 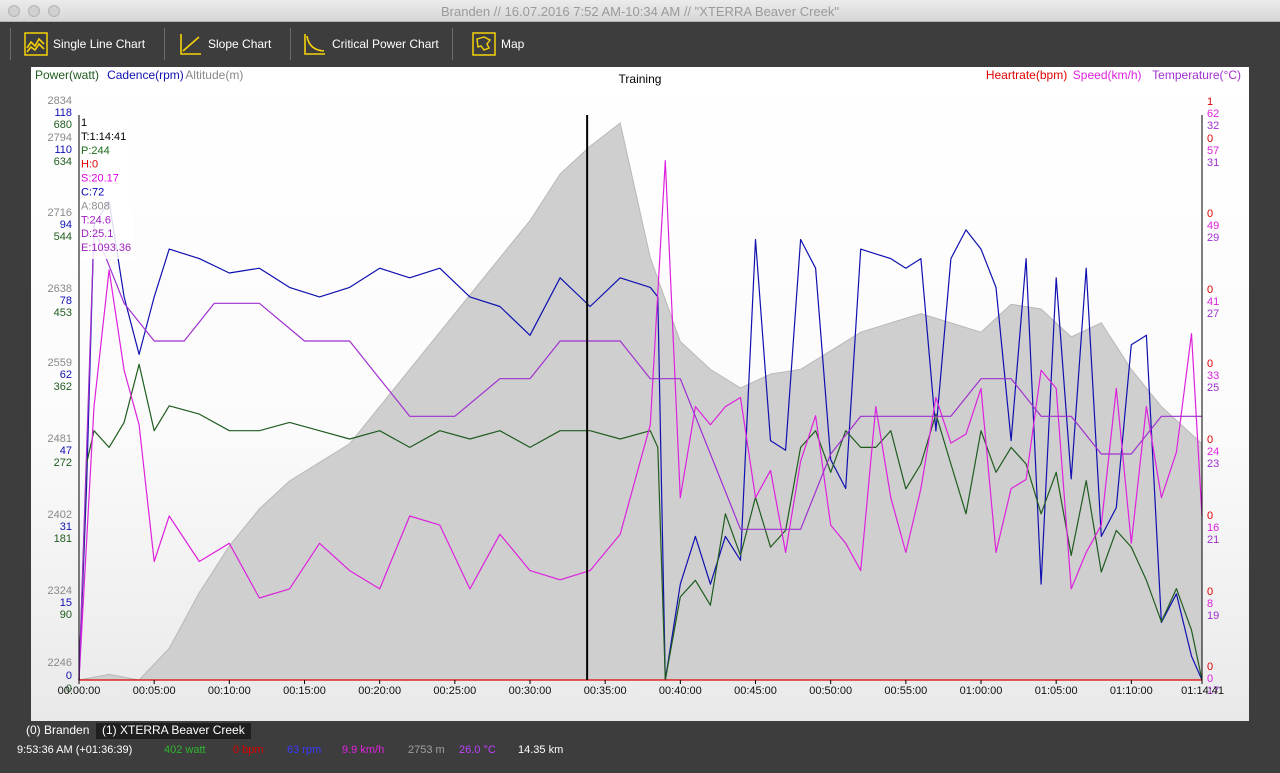 What do you see at coordinates (95, 151) in the screenshot?
I see `tooltip-line: P:244` at bounding box center [95, 151].